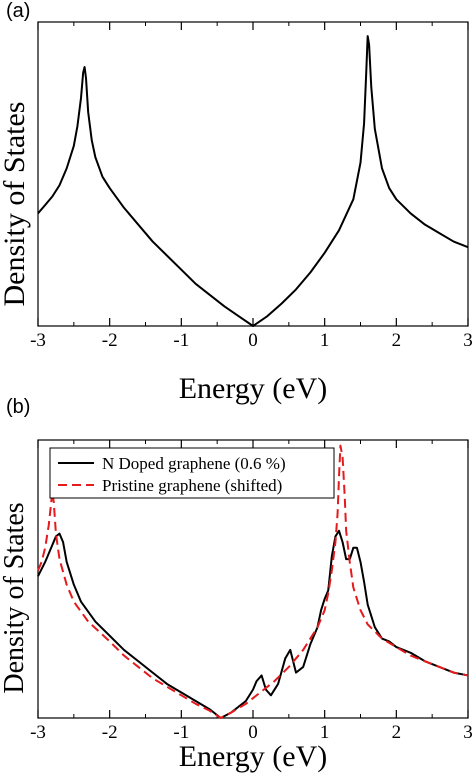 Image resolution: width=474 pixels, height=780 pixels. I want to click on x-tick-label-0-3: 0, so click(253, 340).